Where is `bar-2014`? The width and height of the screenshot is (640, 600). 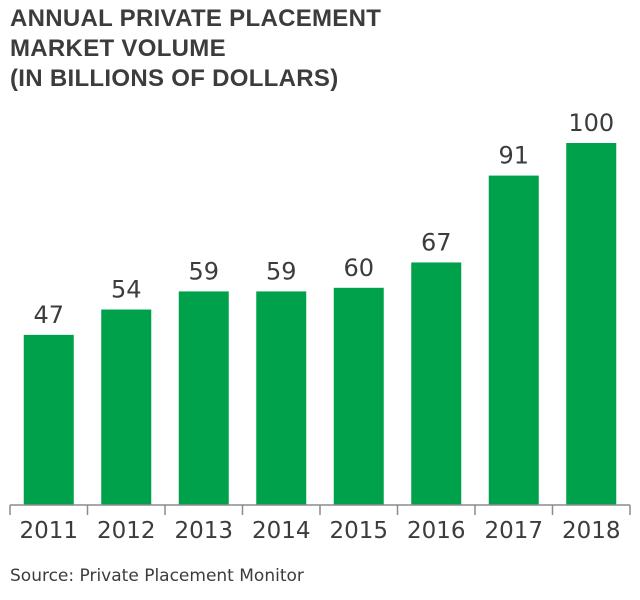
bar-2014 is located at coordinates (281, 398).